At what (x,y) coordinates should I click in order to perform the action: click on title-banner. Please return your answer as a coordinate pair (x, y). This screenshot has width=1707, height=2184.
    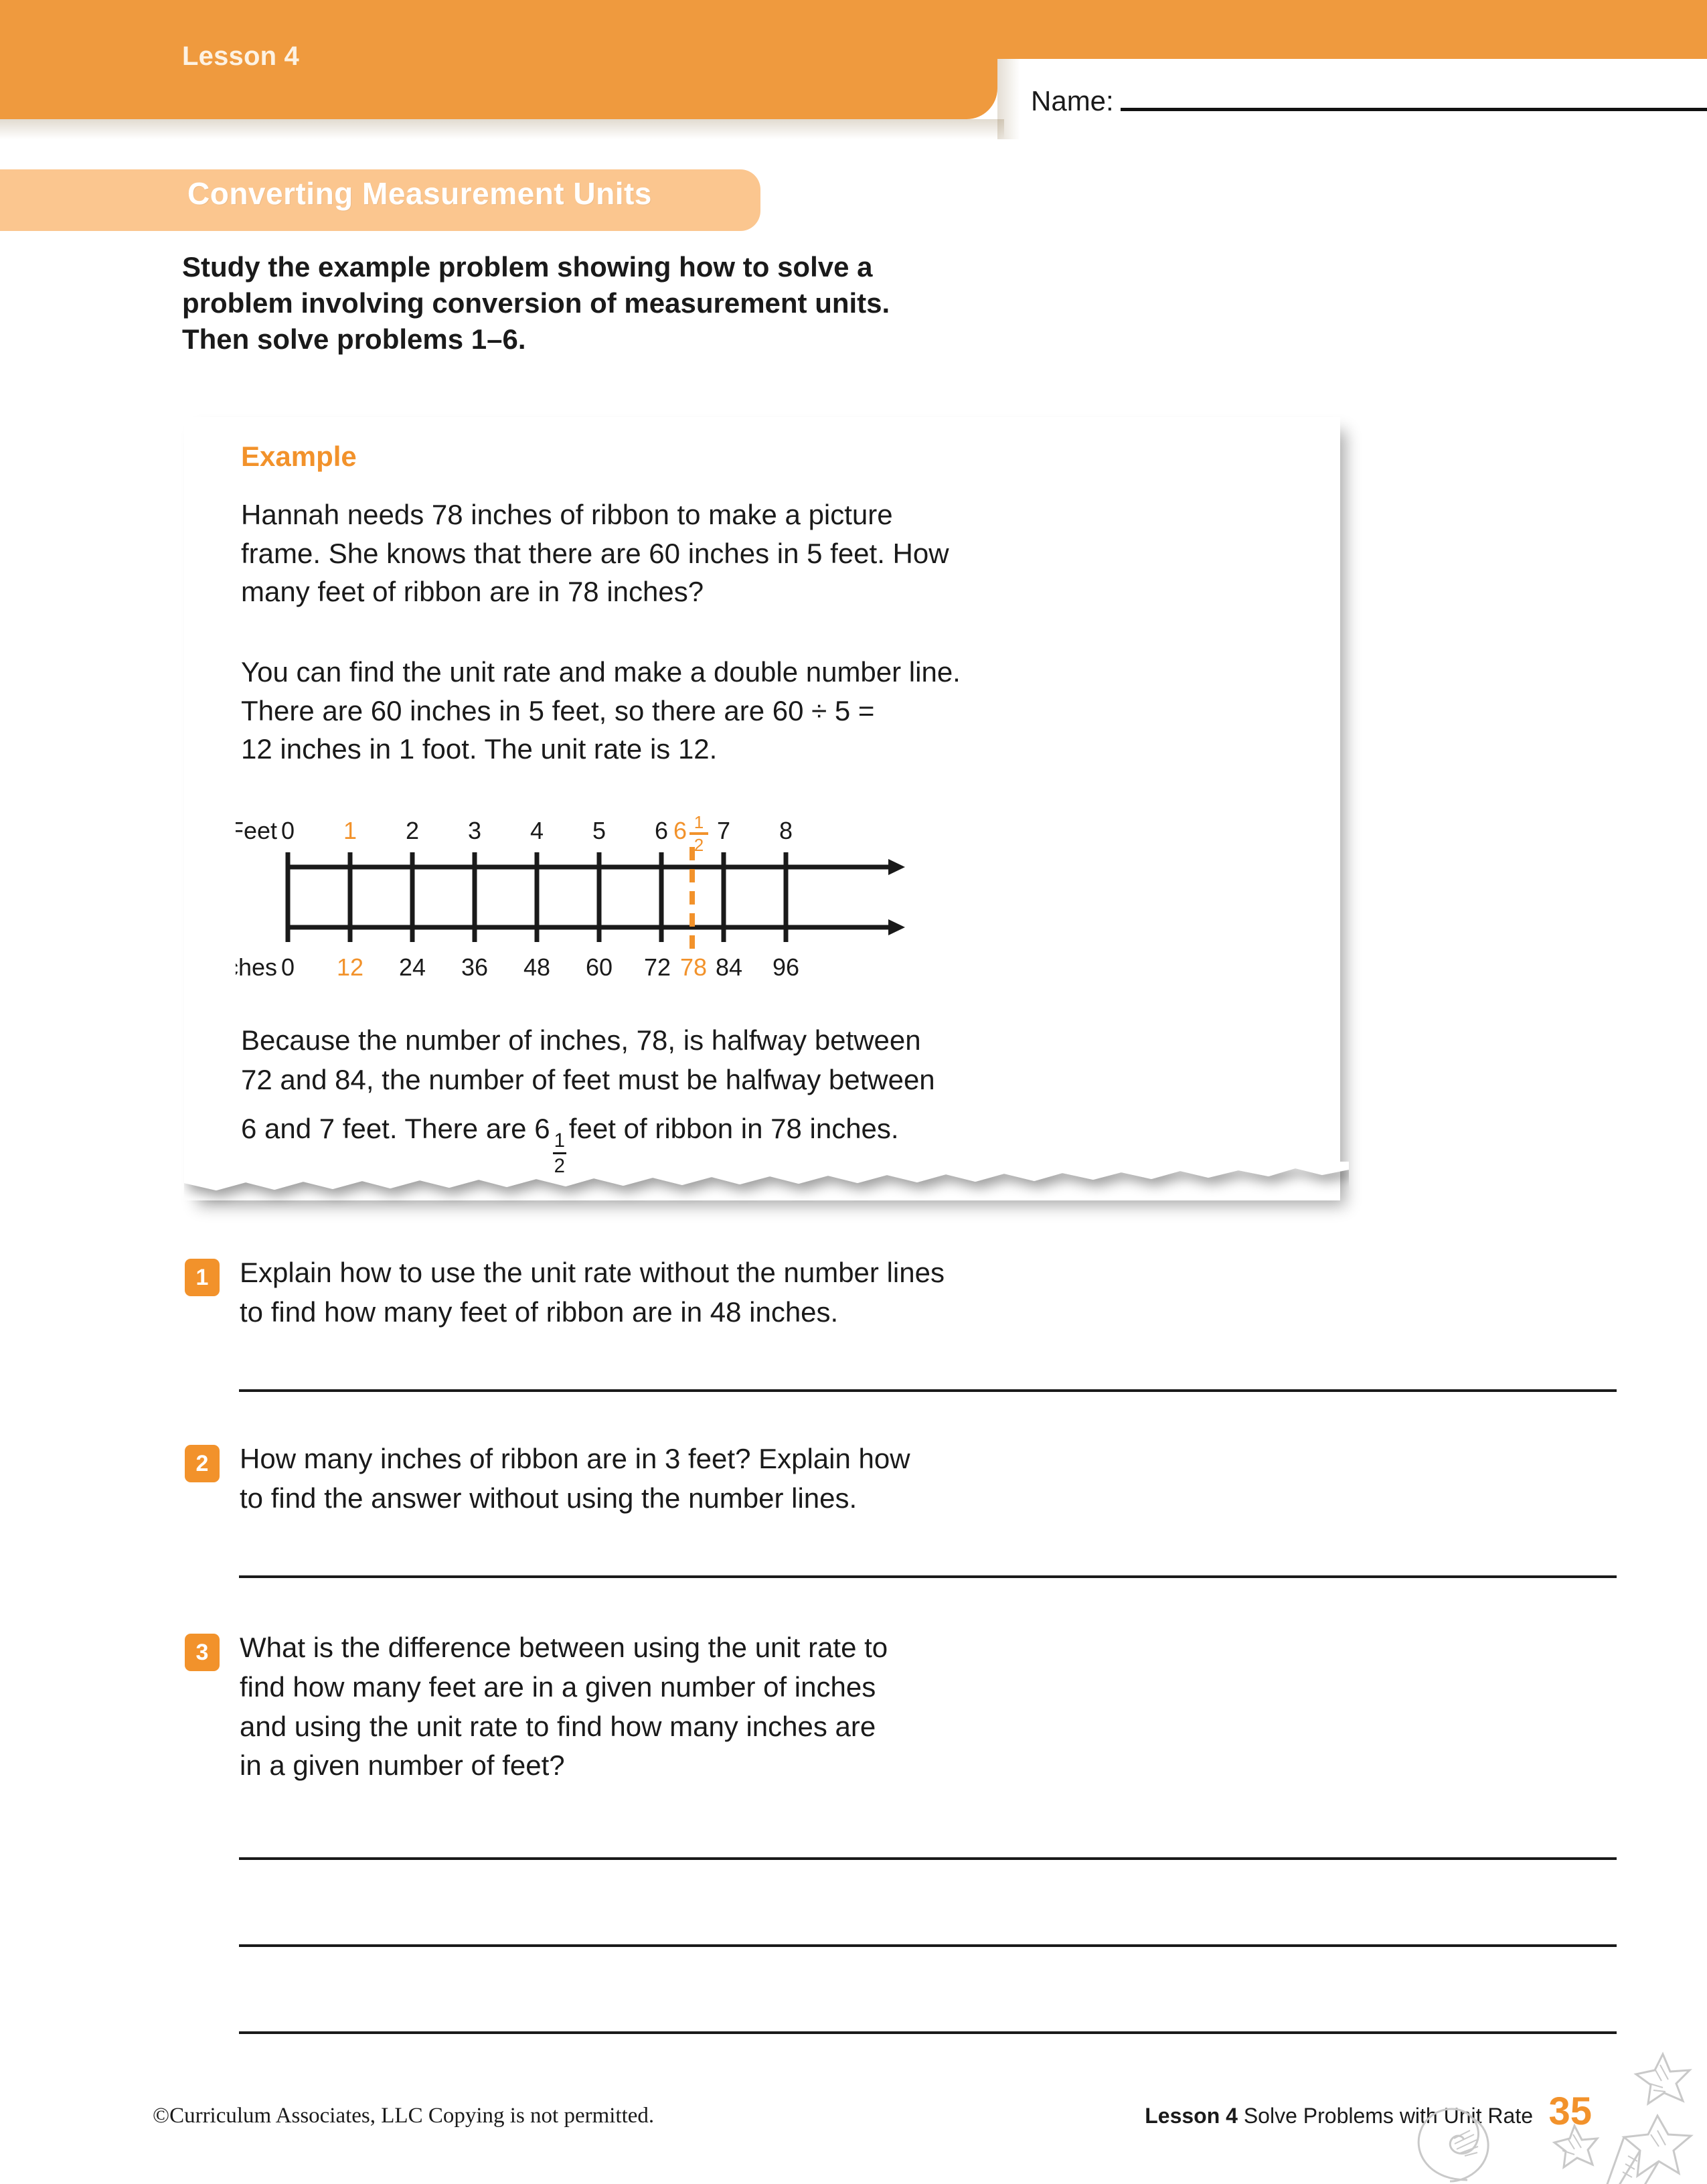
    Looking at the image, I should click on (380, 200).